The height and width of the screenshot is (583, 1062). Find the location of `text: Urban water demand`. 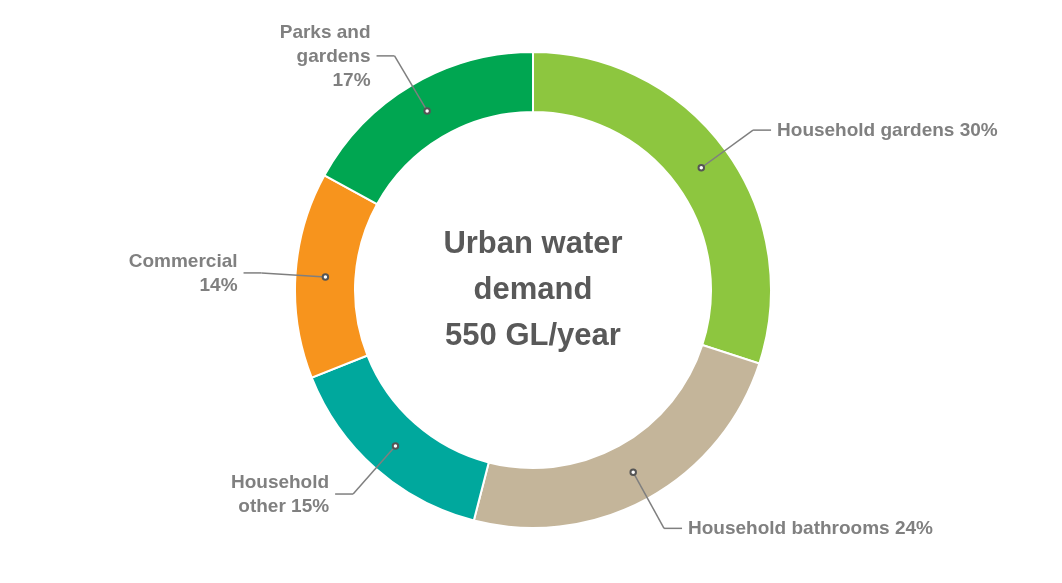

text: Urban water demand is located at coordinates (533, 265).